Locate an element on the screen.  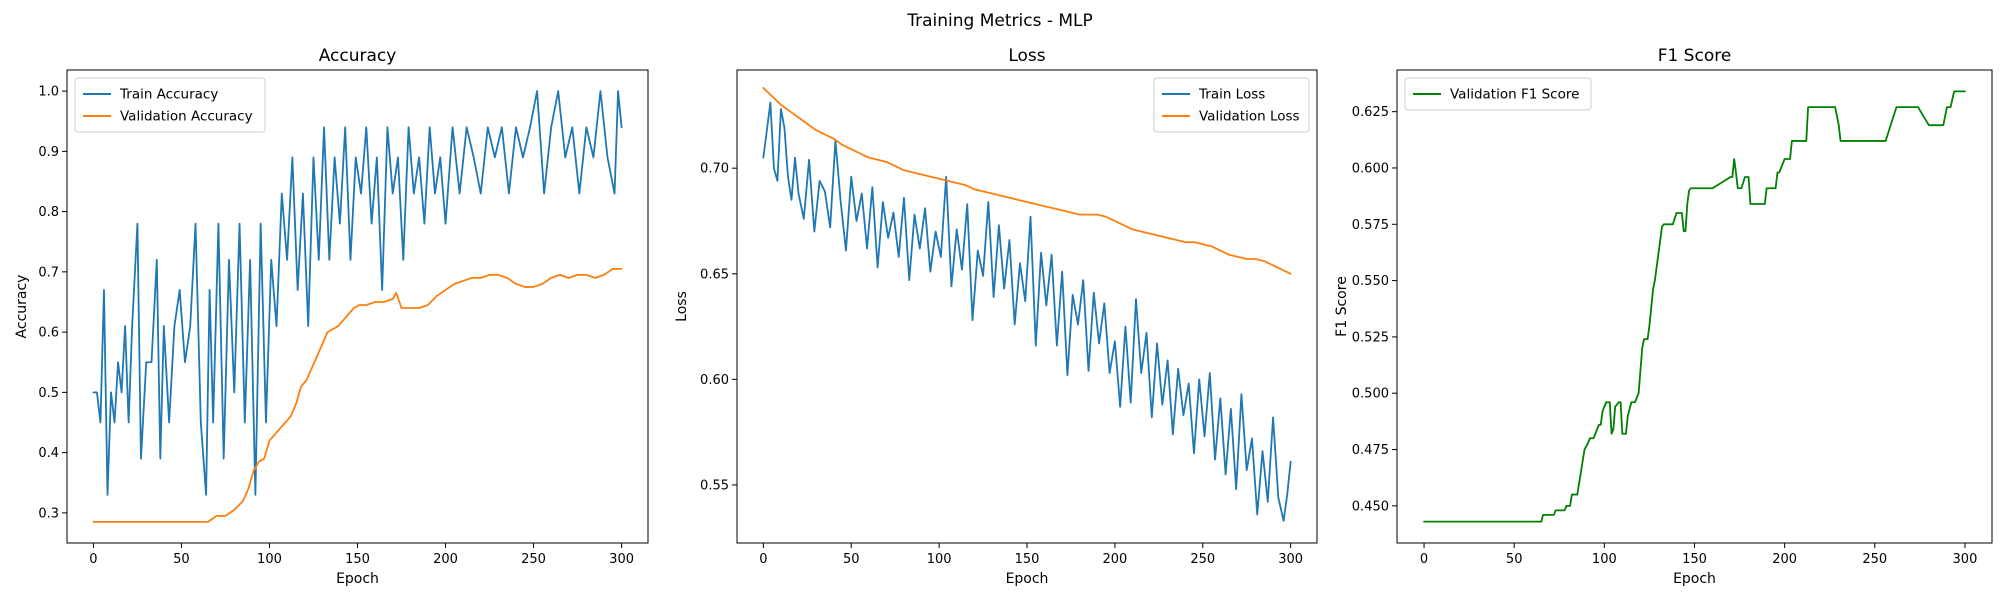
accuracy-ylabel: Accuracy is located at coordinates (22, 307).